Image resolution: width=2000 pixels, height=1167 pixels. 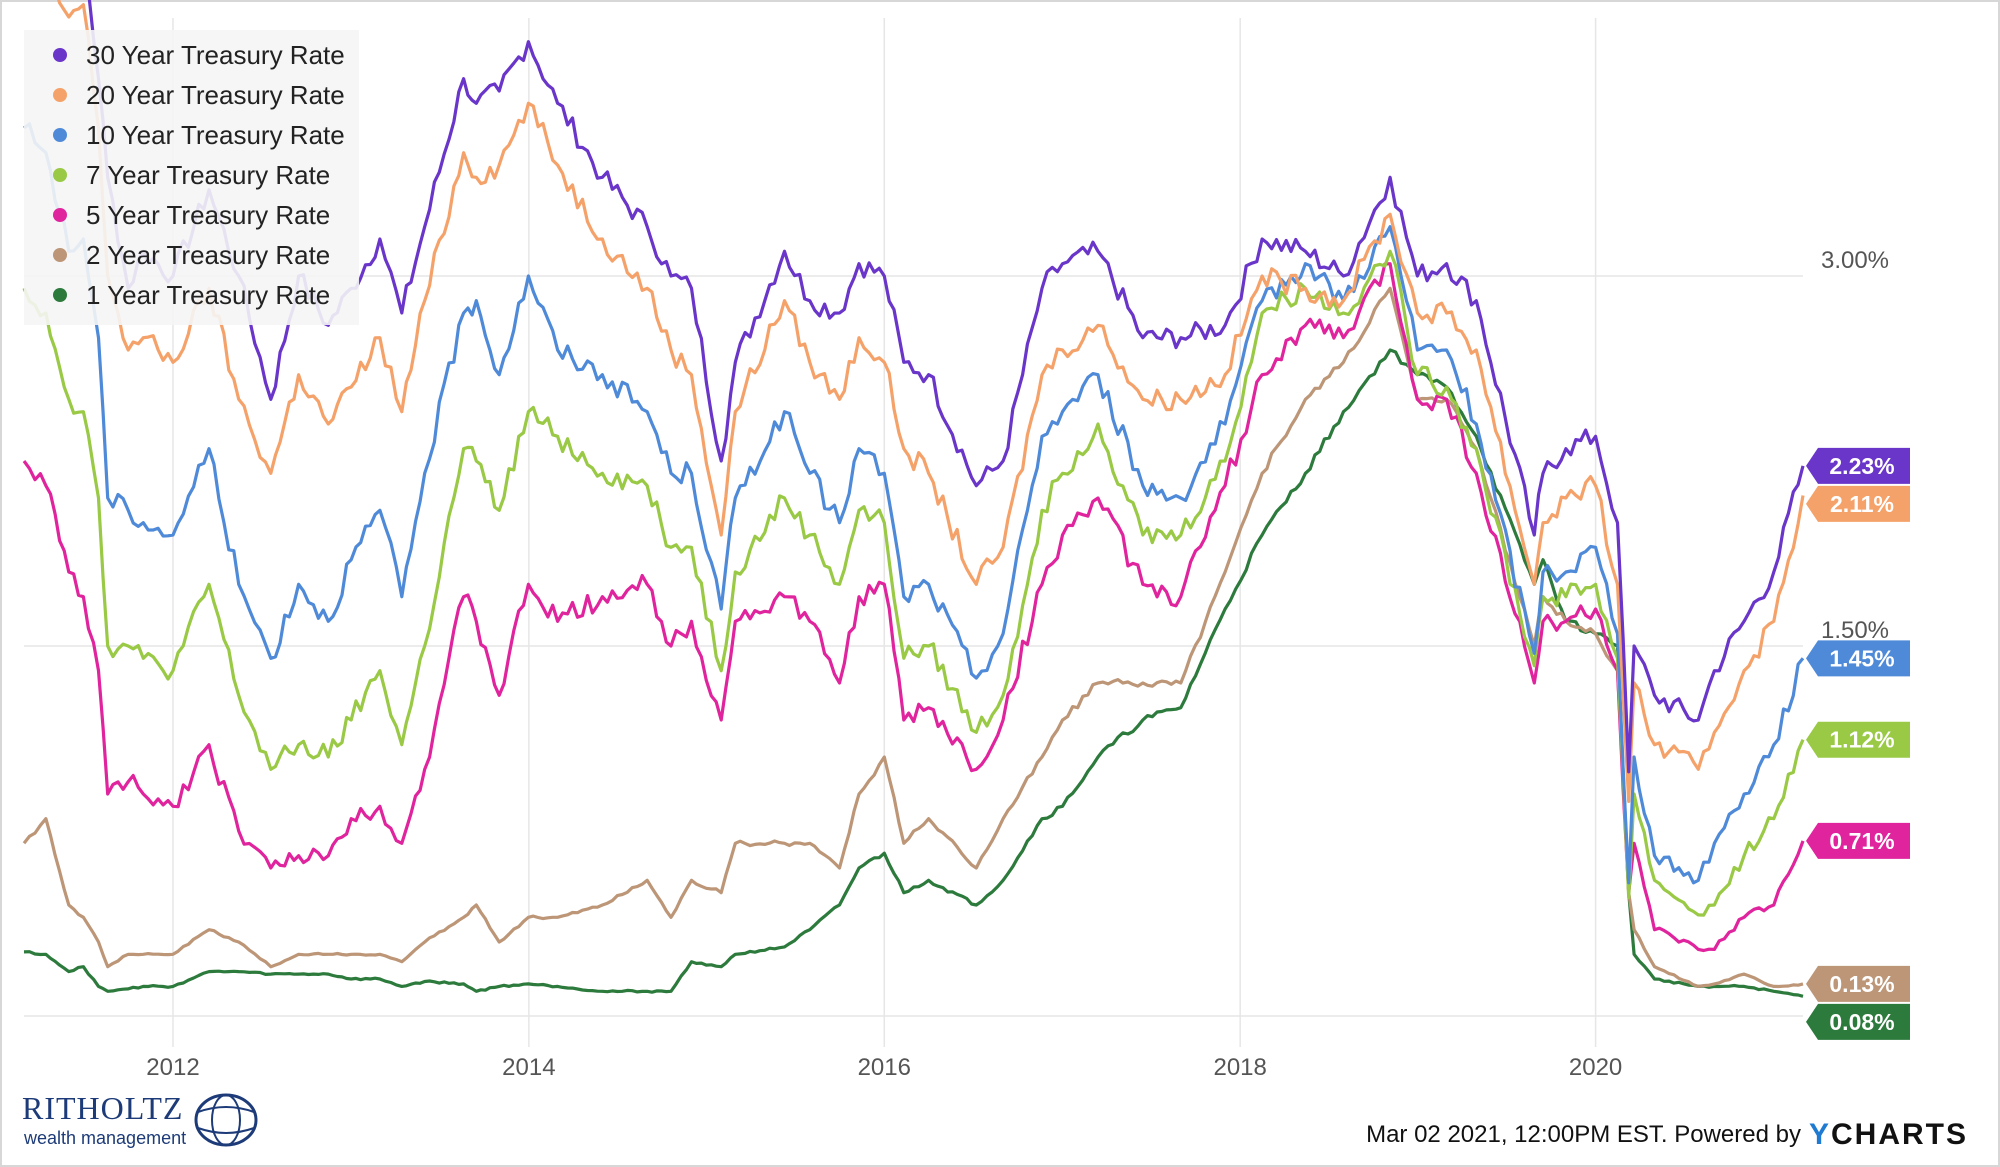 I want to click on value-badge-label: 0.13%, so click(x=1861, y=984).